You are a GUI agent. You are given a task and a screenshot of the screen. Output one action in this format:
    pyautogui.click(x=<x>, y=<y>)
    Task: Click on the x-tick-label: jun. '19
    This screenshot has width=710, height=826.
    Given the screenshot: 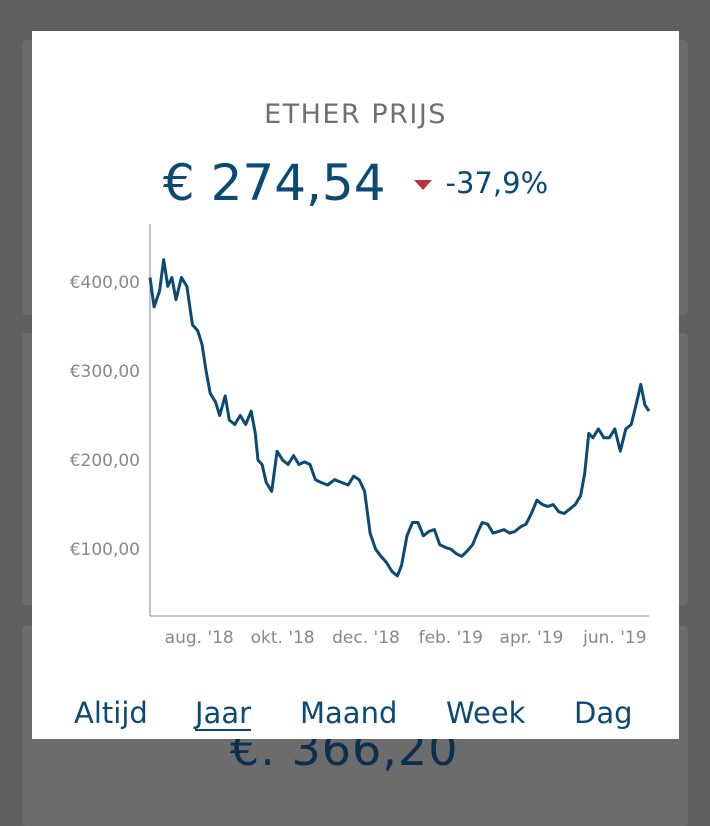 What is the action you would take?
    pyautogui.click(x=614, y=638)
    